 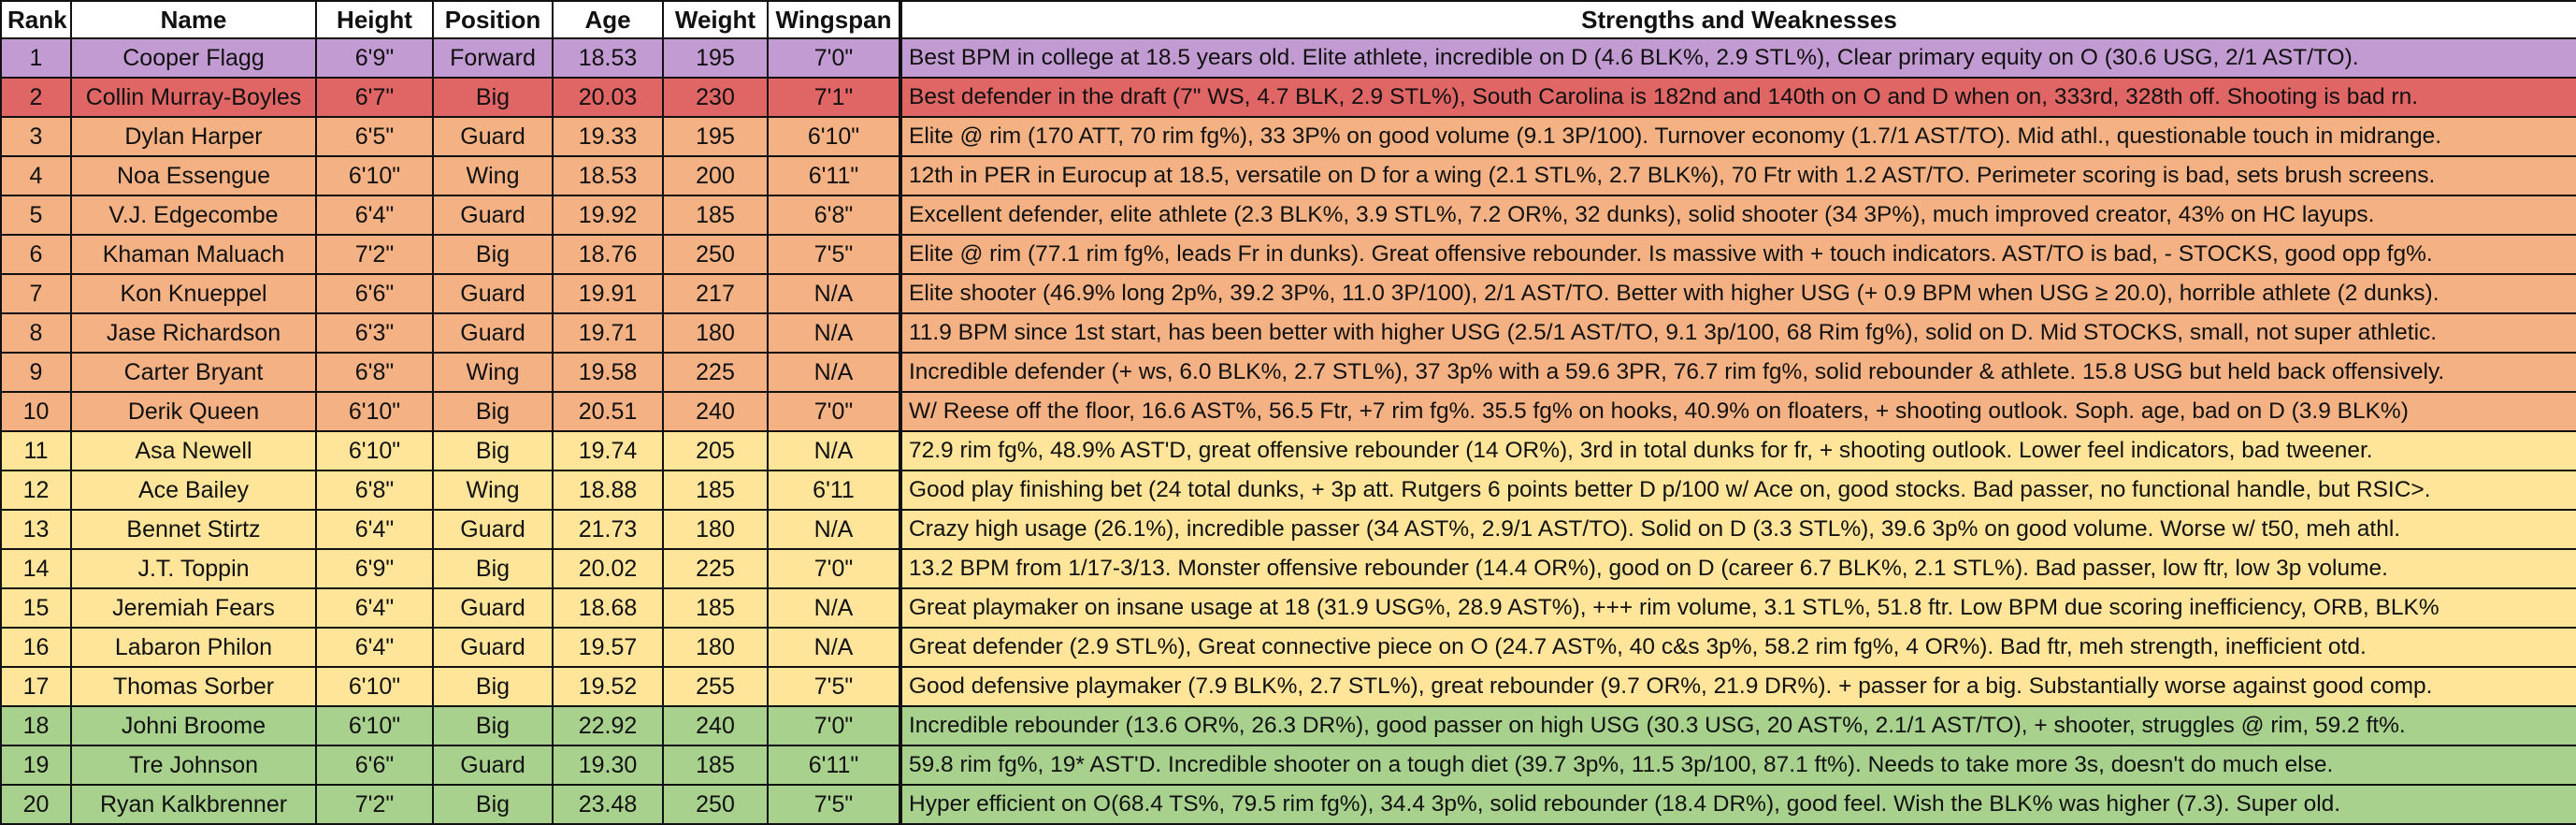 What do you see at coordinates (608, 608) in the screenshot?
I see `cell-age: 18.68` at bounding box center [608, 608].